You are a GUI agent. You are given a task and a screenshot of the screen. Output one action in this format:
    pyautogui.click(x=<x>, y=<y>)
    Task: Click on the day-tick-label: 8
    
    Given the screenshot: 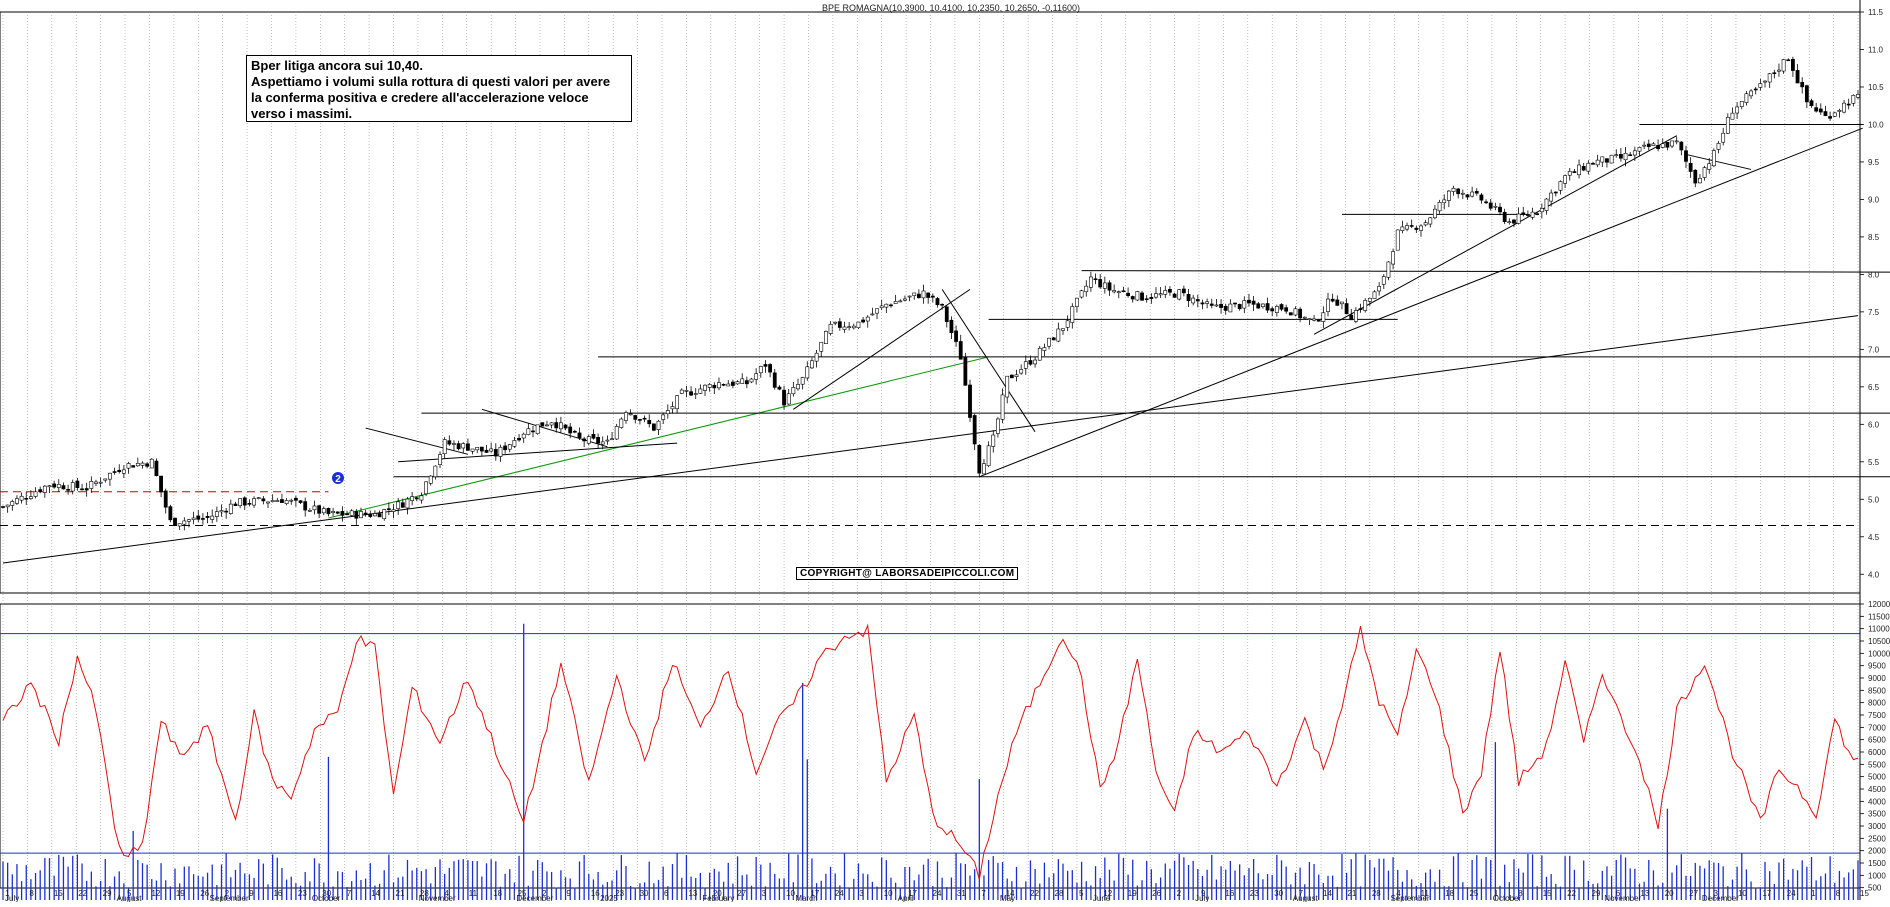 What is the action you would take?
    pyautogui.click(x=1838, y=893)
    